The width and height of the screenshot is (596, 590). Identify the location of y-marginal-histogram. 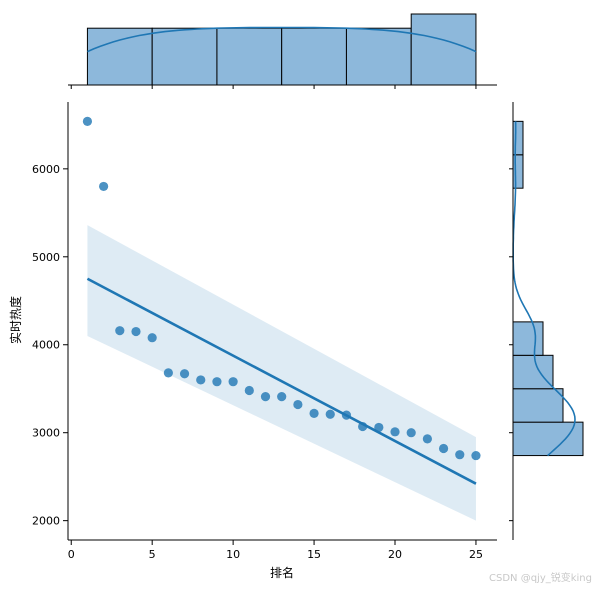
(546, 321).